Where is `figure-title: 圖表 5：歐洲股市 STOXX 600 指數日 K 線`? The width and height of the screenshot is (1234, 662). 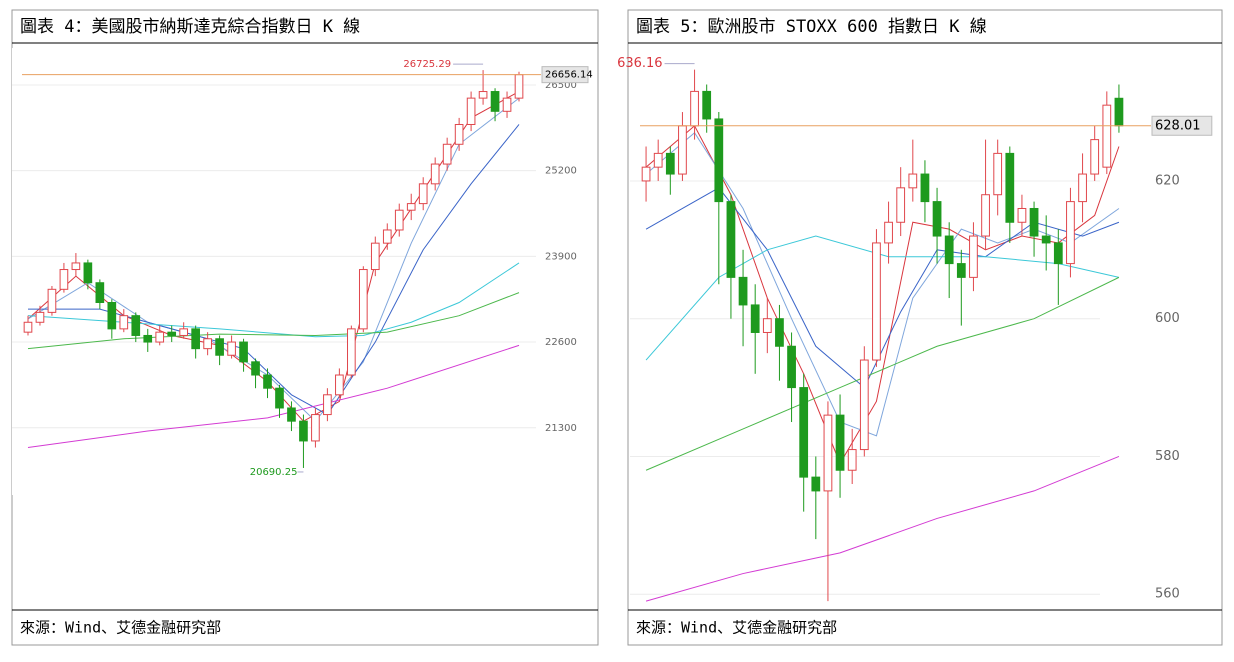
figure-title: 圖表 5：歐洲股市 STOXX 600 指數日 K 線 is located at coordinates (811, 27).